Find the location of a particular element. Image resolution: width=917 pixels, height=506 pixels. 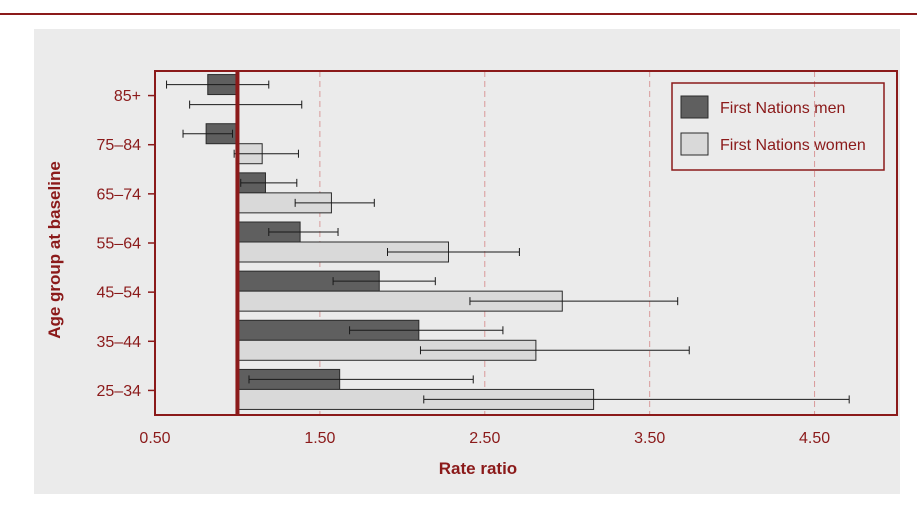

x-tick-label-2-5: 2.50 is located at coordinates (484, 438).